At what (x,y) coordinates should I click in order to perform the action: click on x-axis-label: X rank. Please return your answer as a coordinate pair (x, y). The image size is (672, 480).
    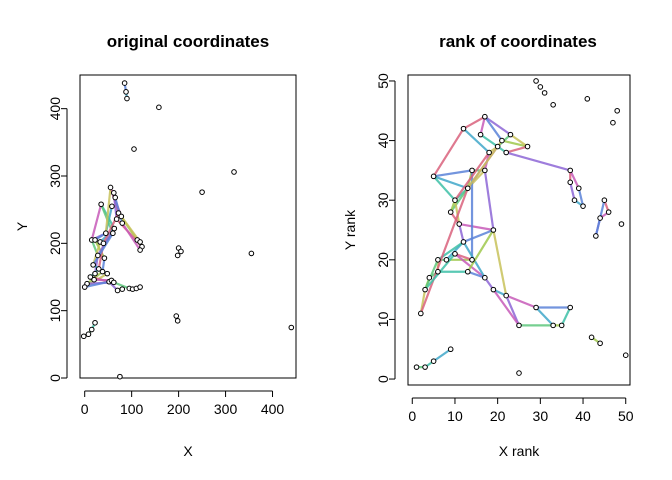
    Looking at the image, I should click on (519, 451).